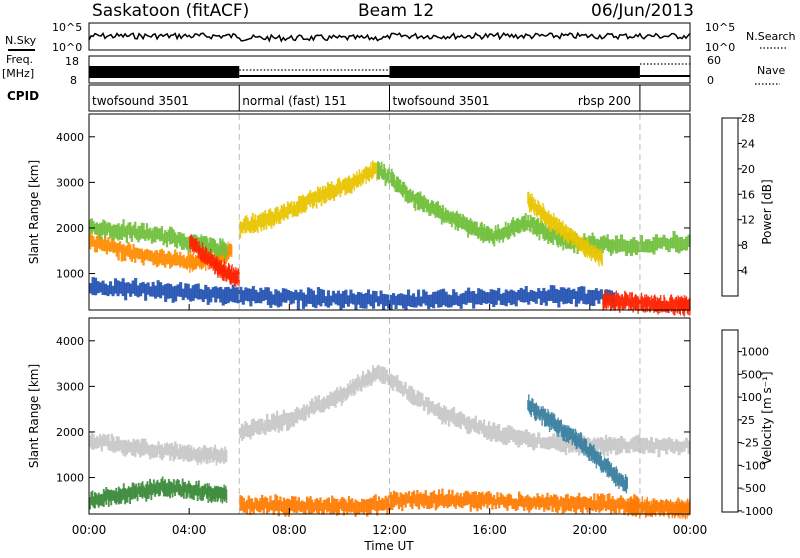  Describe the element at coordinates (751, 374) in the screenshot. I see `velocity-colorbar-label-1: 500` at that location.